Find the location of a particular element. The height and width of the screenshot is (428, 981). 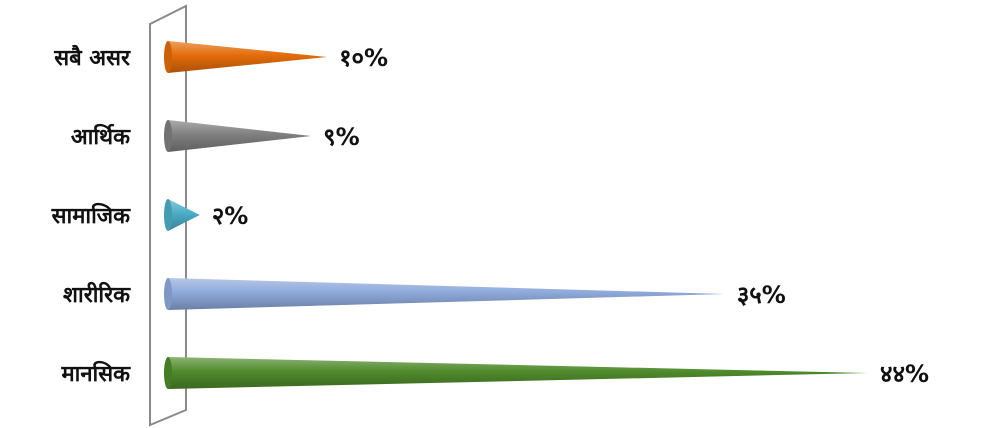

category-label: सामाजिक is located at coordinates (91, 215).